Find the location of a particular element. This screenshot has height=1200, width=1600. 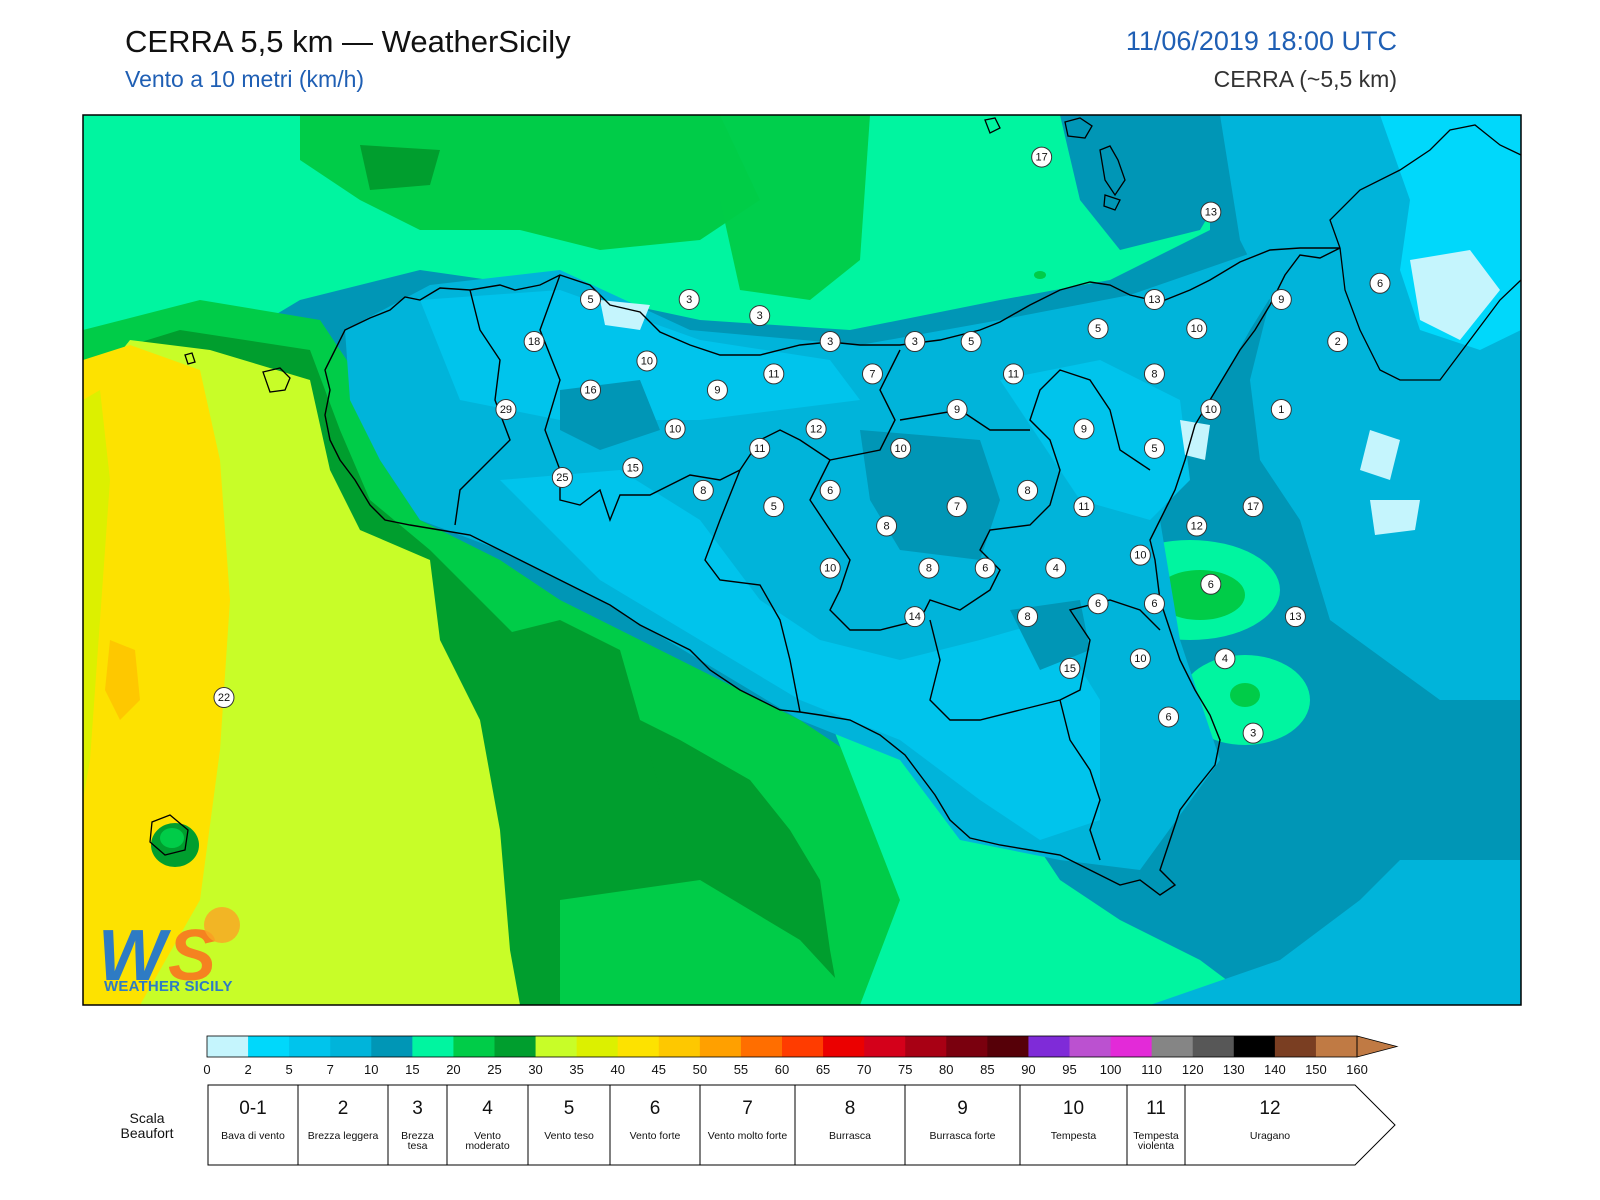

station-marker: 4 is located at coordinates (1225, 659).